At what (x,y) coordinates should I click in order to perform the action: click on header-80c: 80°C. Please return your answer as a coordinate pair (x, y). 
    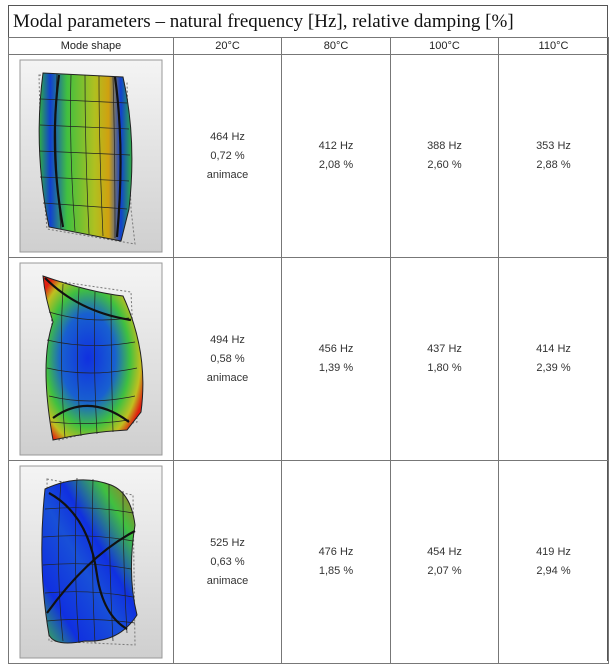
    Looking at the image, I should click on (336, 46).